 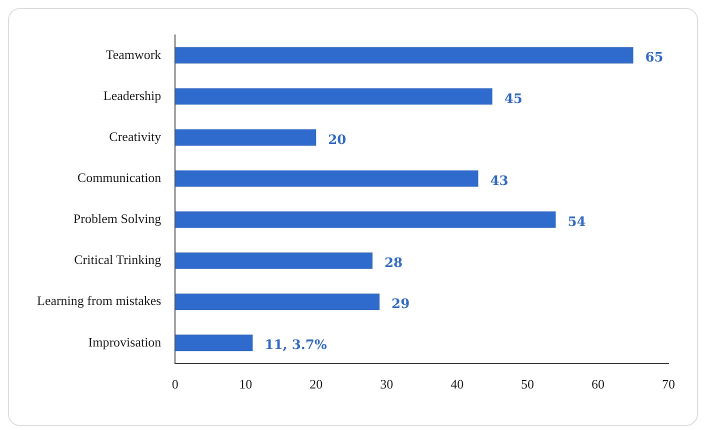 What do you see at coordinates (119, 177) in the screenshot?
I see `y-tick-label: Communication` at bounding box center [119, 177].